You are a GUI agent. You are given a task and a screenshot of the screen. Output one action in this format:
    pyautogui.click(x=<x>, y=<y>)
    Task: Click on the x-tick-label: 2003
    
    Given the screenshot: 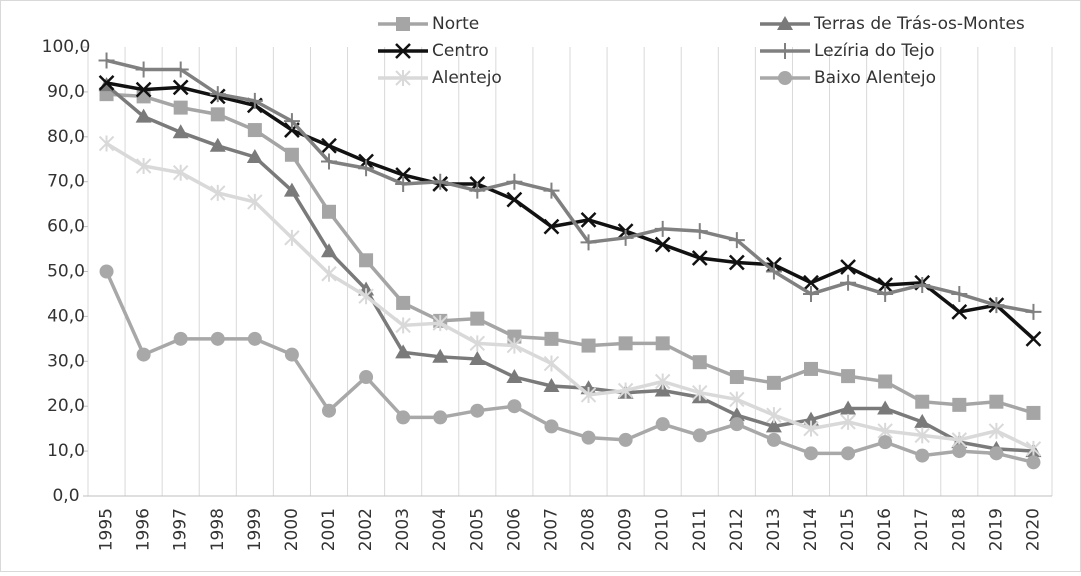 What is the action you would take?
    pyautogui.click(x=403, y=529)
    